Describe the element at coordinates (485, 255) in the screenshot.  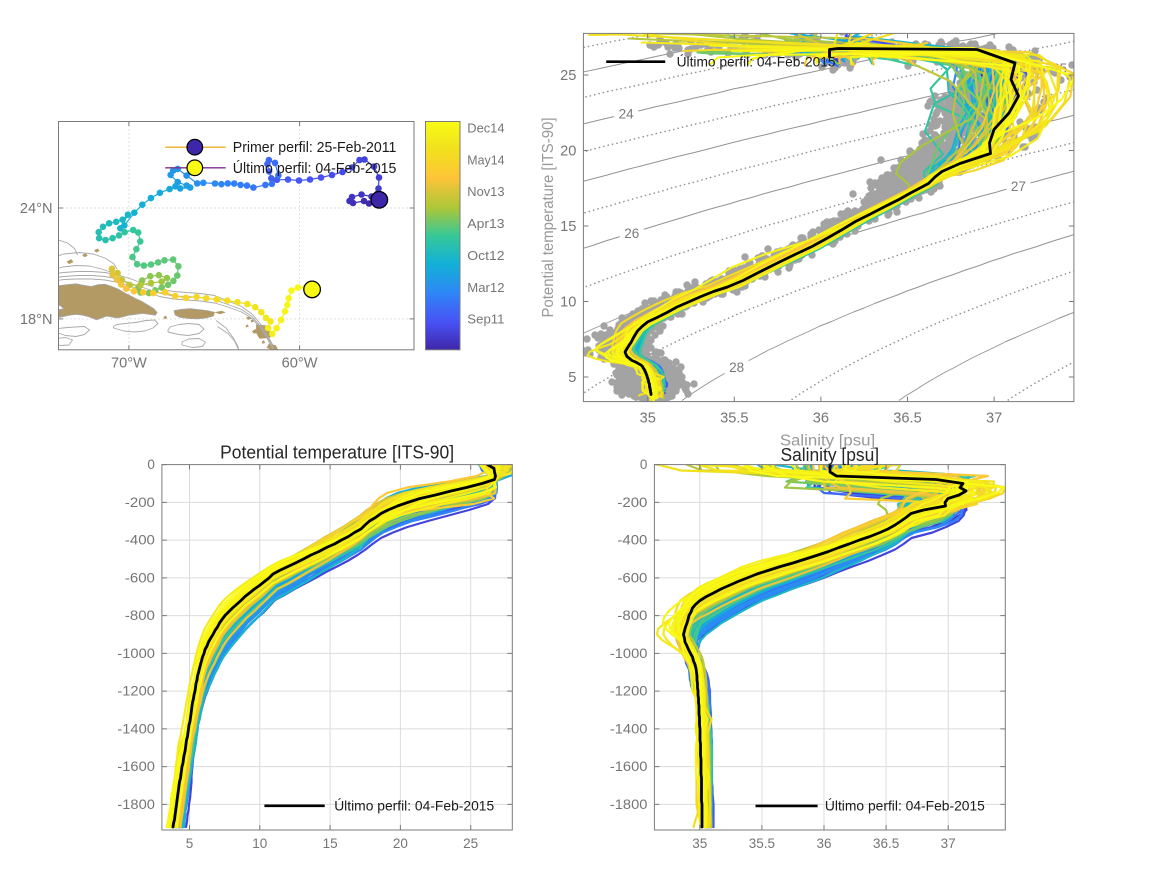
I see `svg-text: Oct12` at that location.